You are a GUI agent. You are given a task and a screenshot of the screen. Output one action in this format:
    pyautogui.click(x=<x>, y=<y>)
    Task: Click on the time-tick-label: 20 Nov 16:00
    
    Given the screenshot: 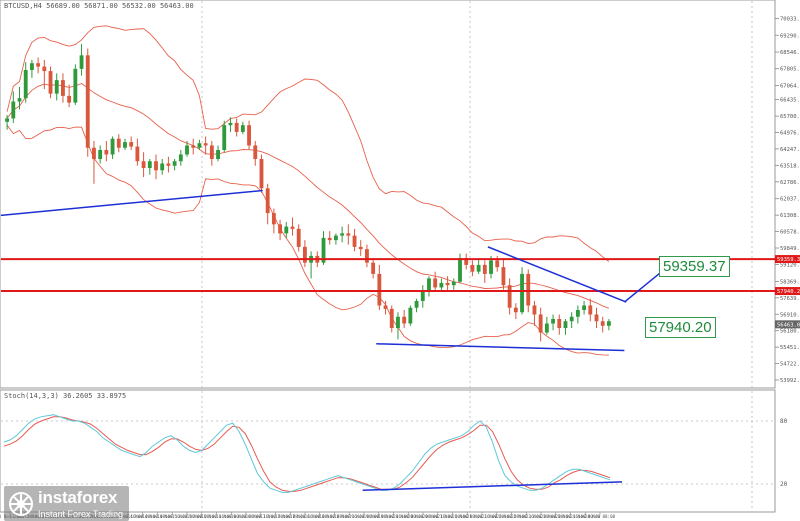 What is the action you would take?
    pyautogui.click(x=438, y=516)
    